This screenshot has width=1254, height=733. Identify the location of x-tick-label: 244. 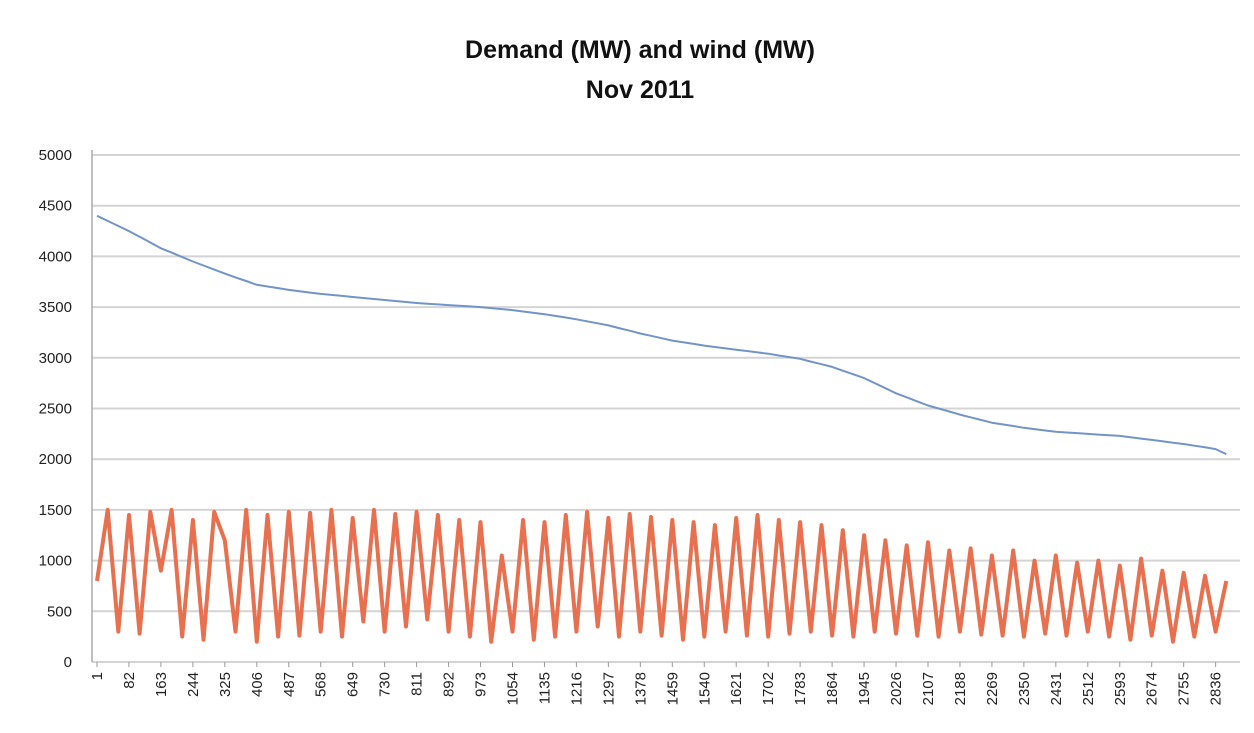
(193, 684).